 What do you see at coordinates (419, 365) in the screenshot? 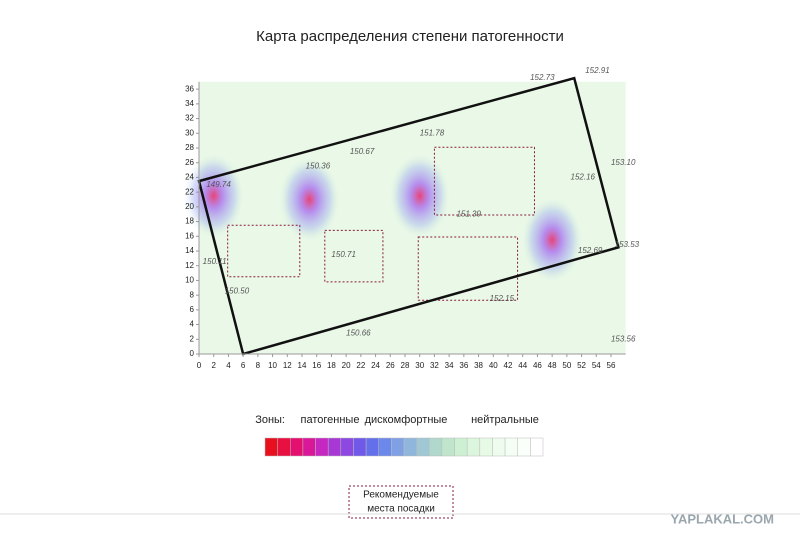
I see `x-tick-label: 30` at bounding box center [419, 365].